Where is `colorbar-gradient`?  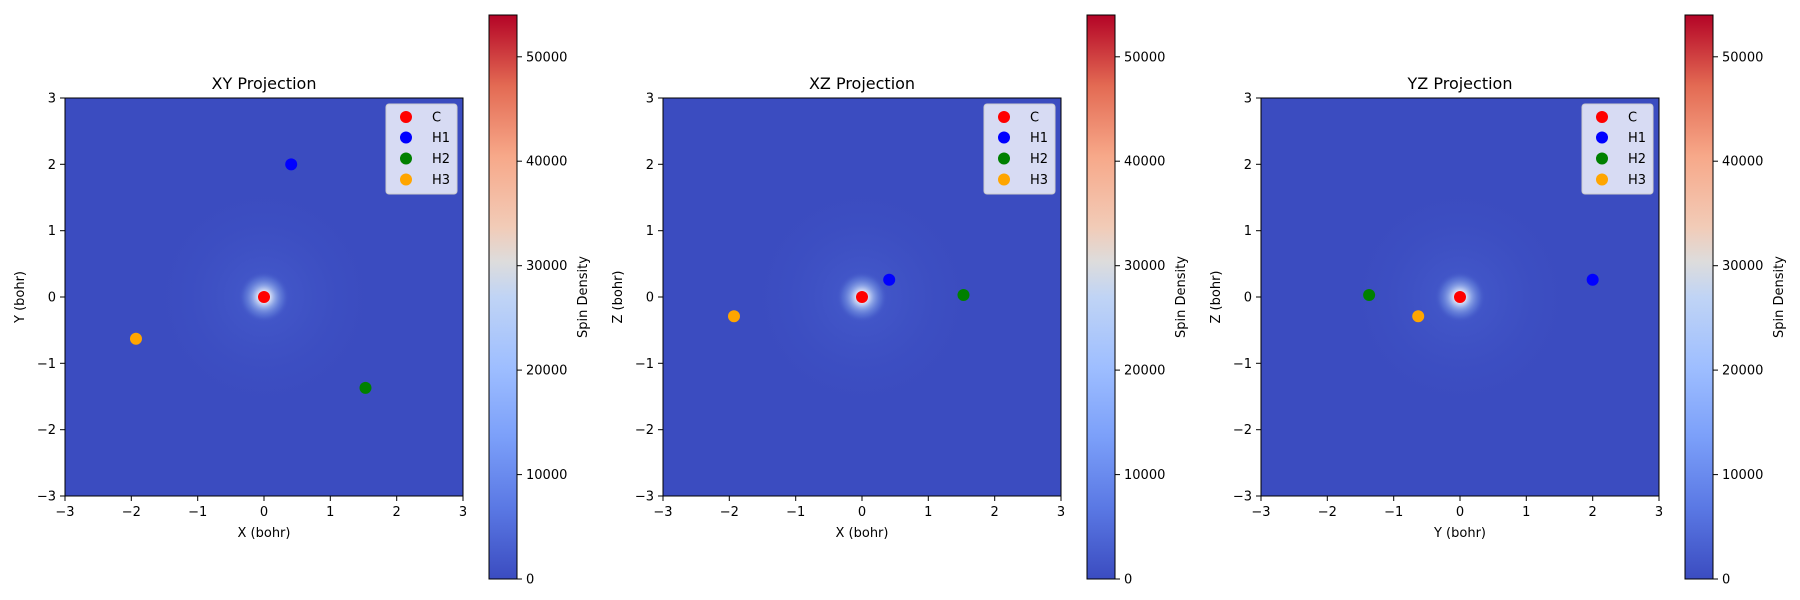
colorbar-gradient is located at coordinates (1699, 297).